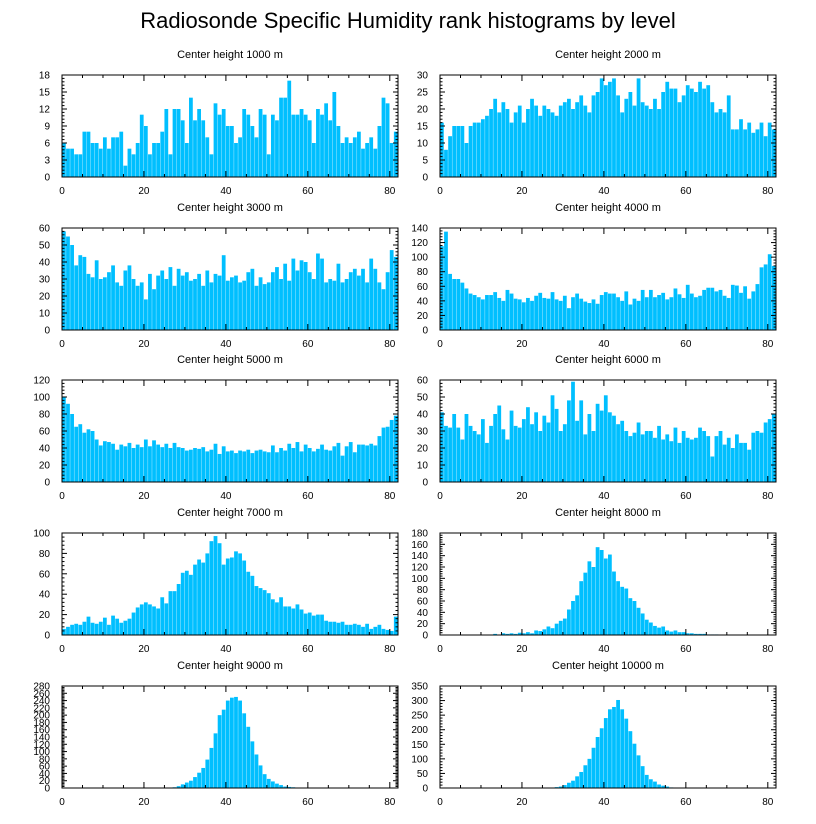  I want to click on y-tick-label: 30, so click(423, 432).